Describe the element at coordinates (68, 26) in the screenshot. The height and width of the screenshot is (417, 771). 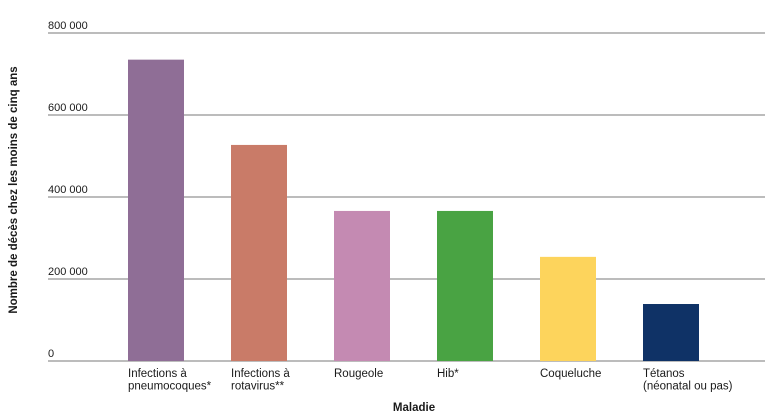
I see `y-tick-label: 800 000` at that location.